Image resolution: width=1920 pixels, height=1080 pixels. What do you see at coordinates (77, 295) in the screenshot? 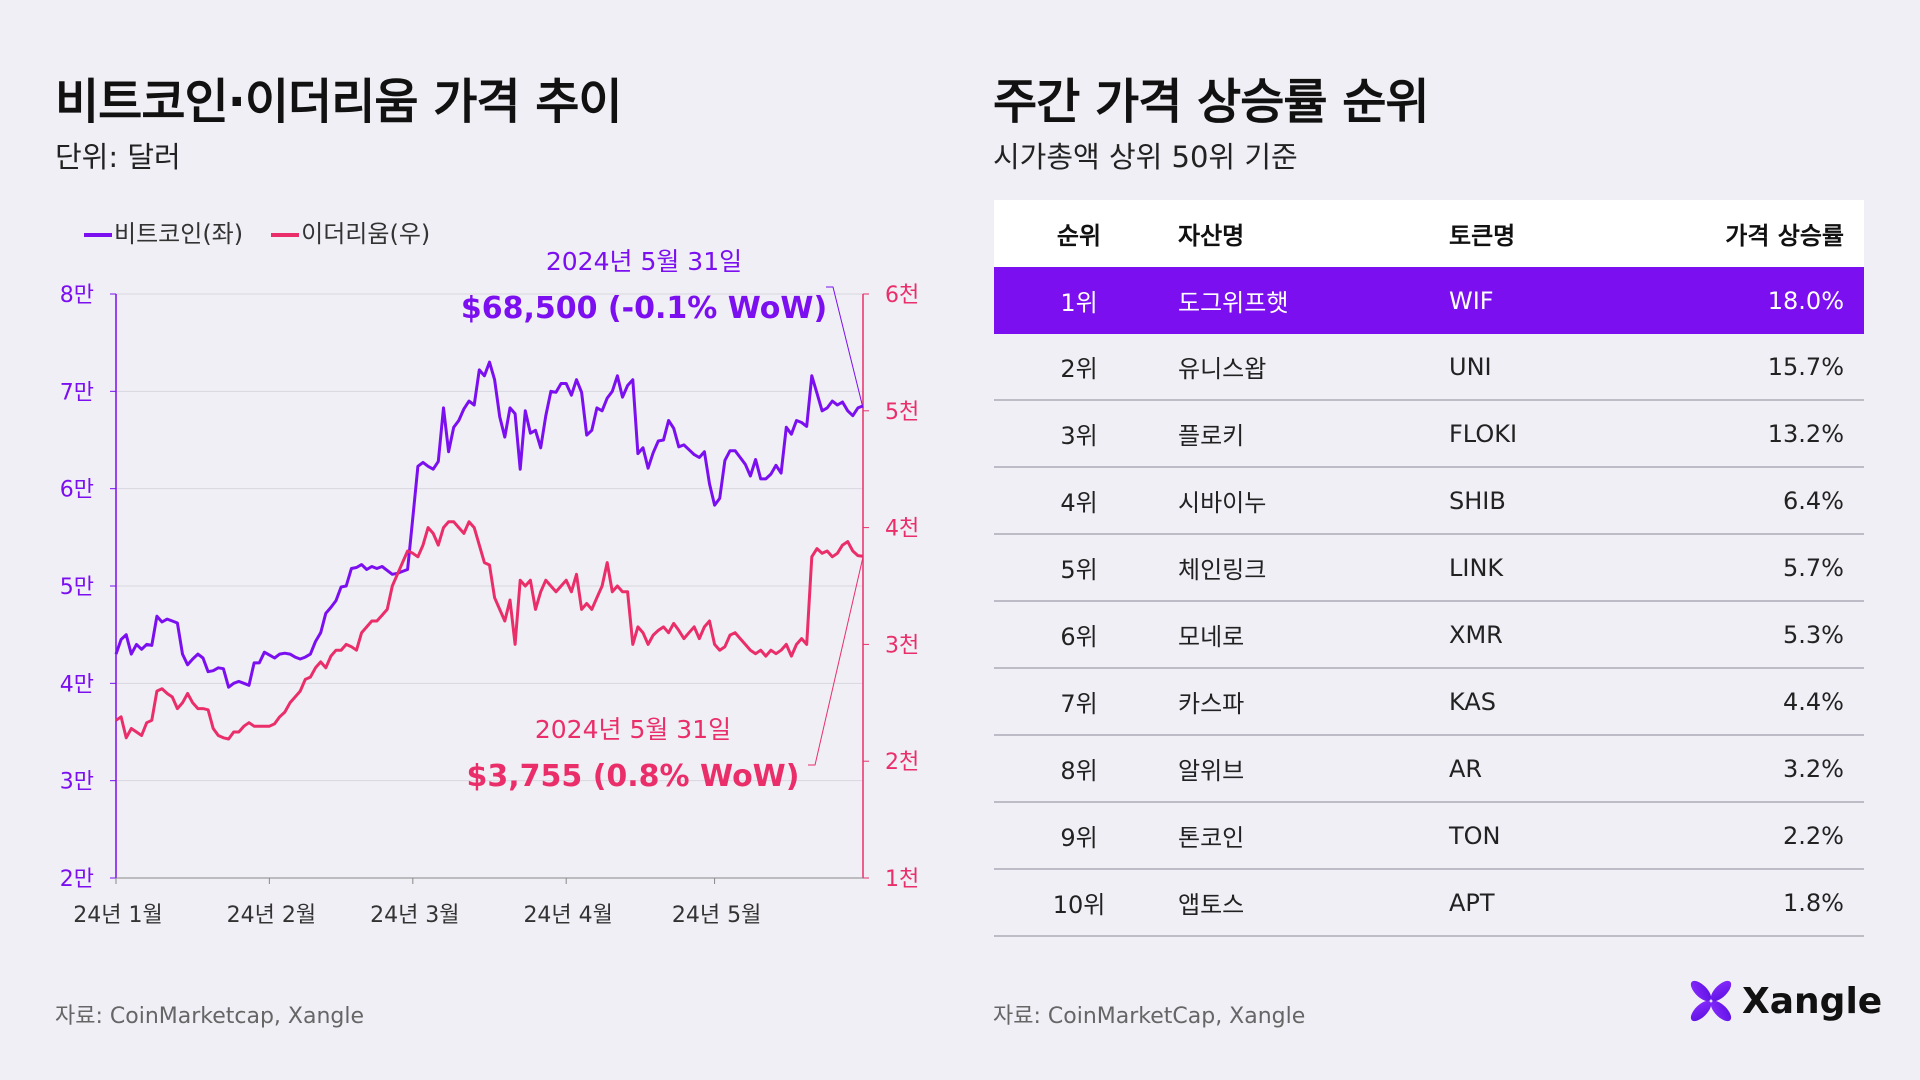
I see `left-tick-label: 8만` at bounding box center [77, 295].